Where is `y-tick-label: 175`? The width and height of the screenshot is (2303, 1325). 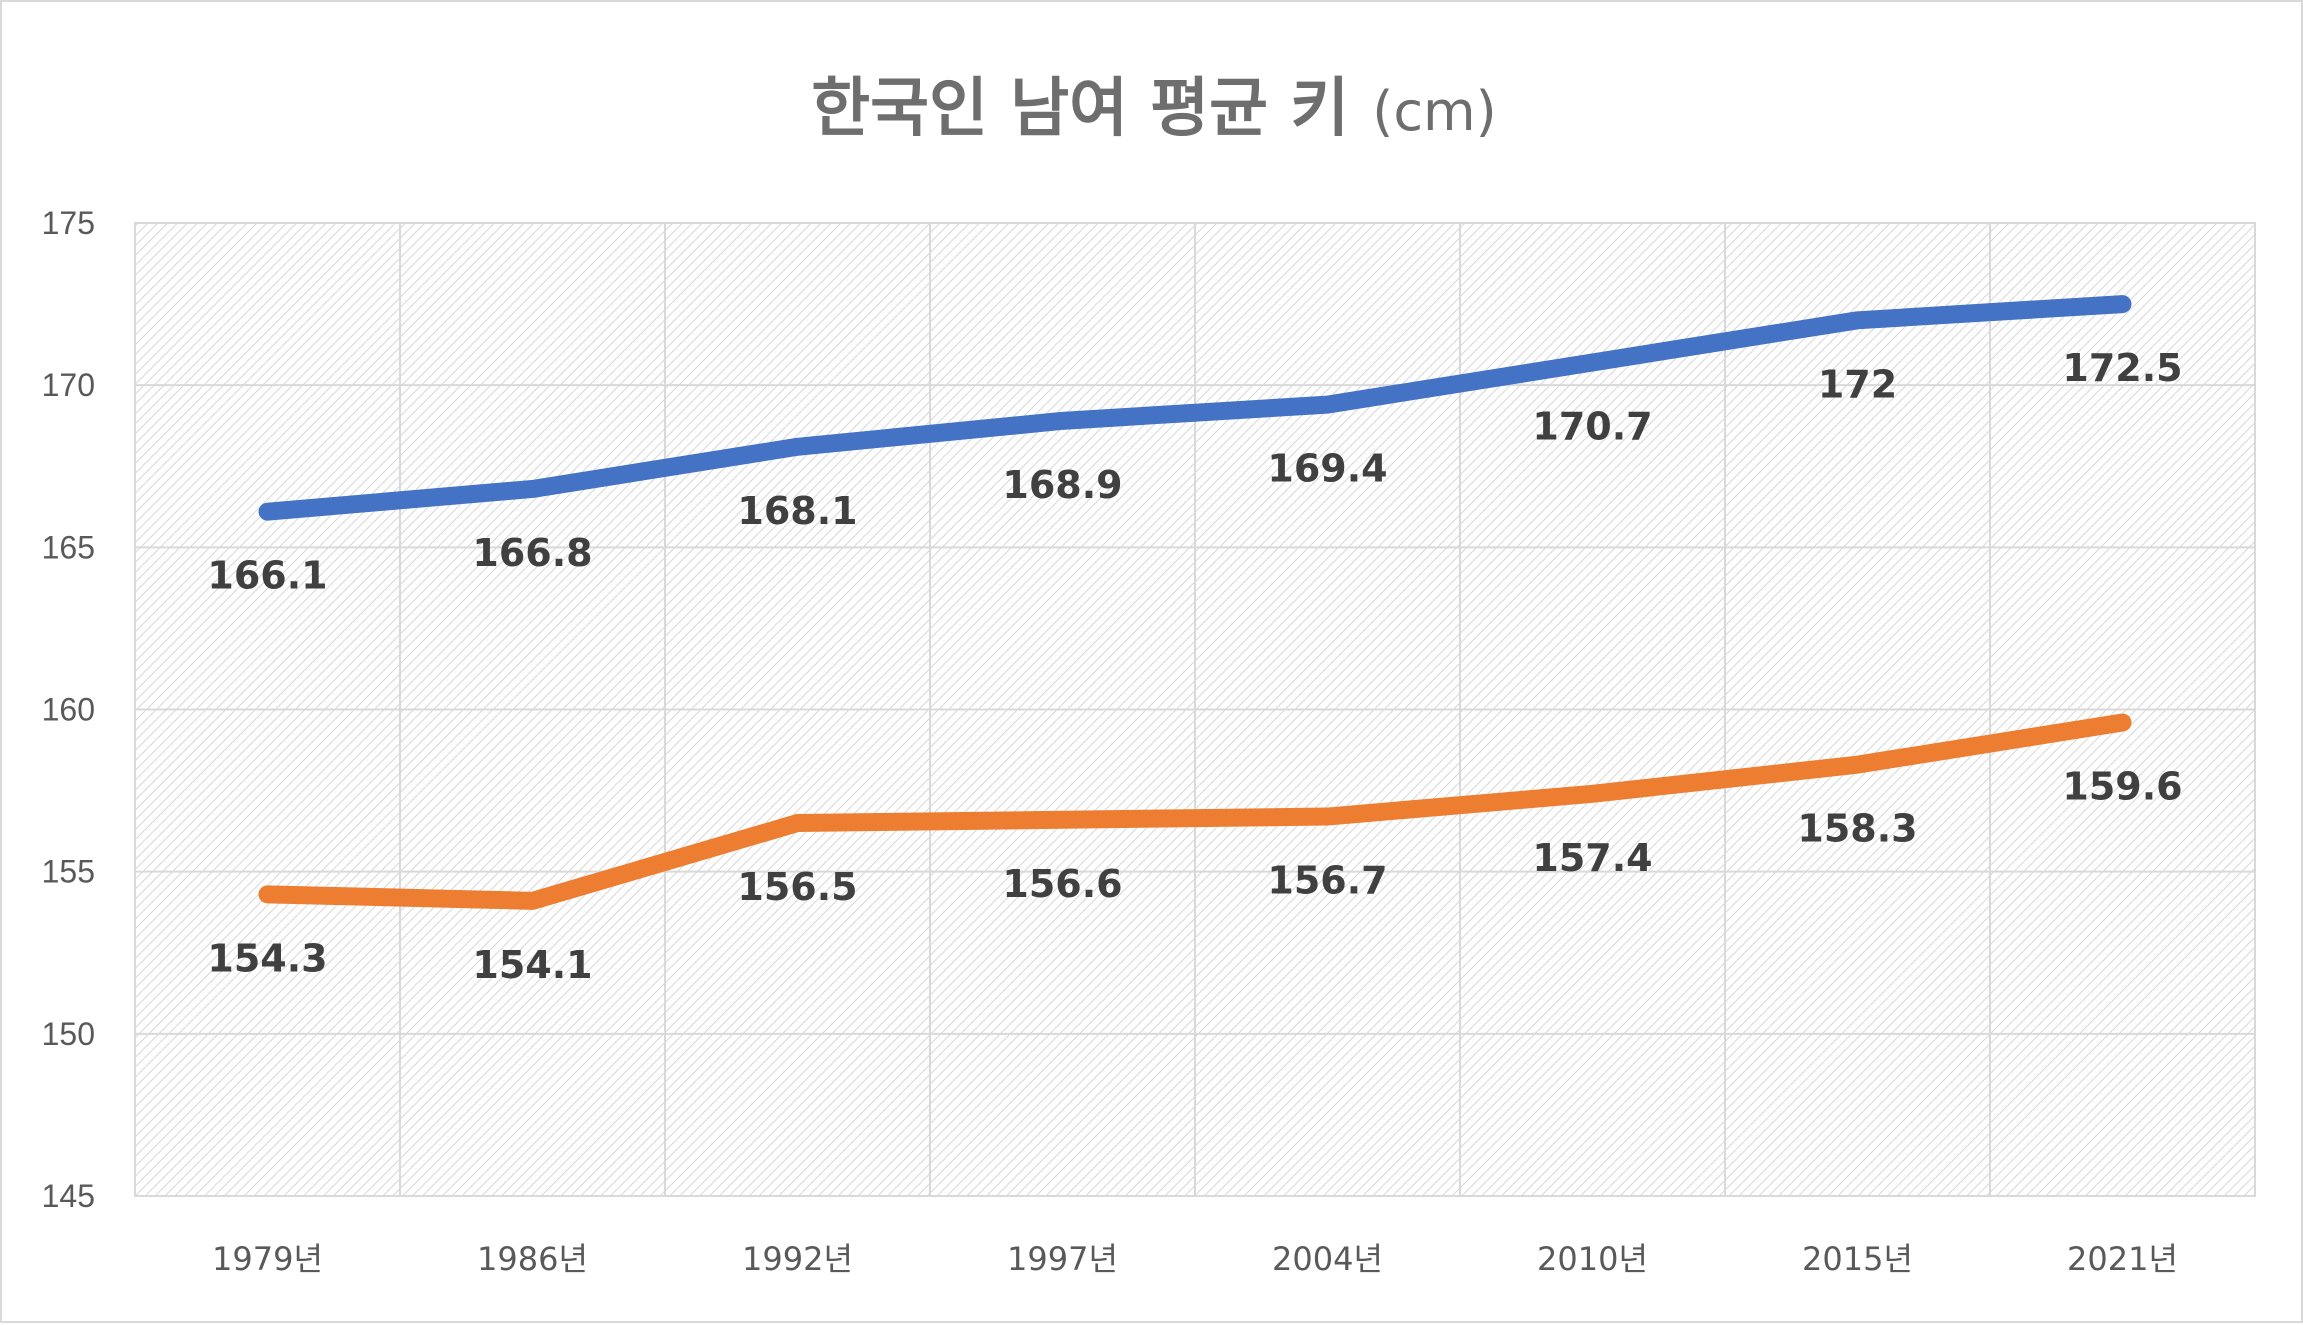 y-tick-label: 175 is located at coordinates (68, 223).